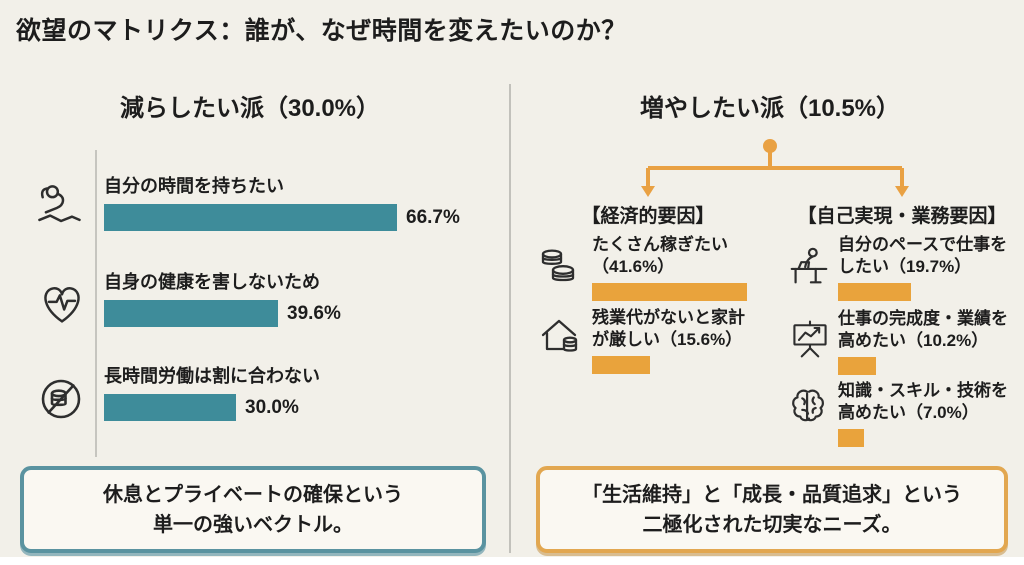 This screenshot has width=1024, height=565. Describe the element at coordinates (857, 366) in the screenshot. I see `bar-work-quality` at that location.